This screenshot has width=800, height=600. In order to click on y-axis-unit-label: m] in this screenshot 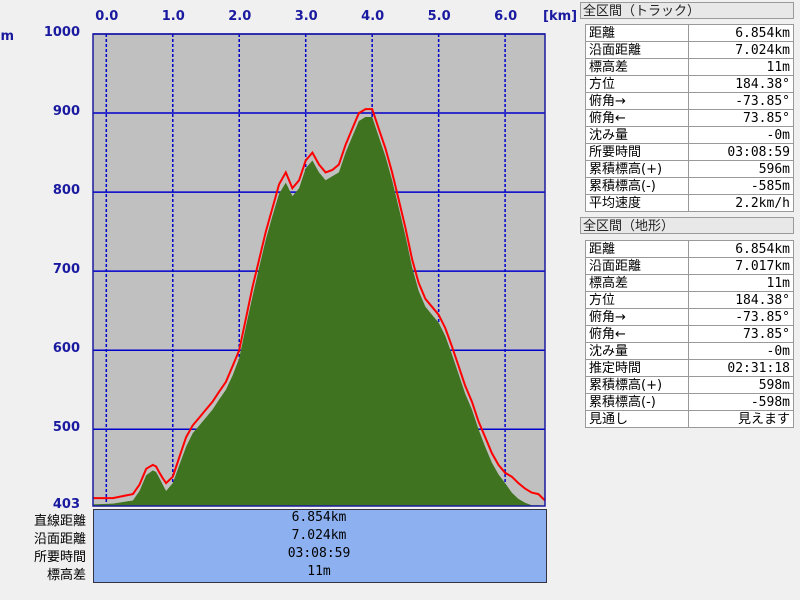, I will do `click(7, 36)`.